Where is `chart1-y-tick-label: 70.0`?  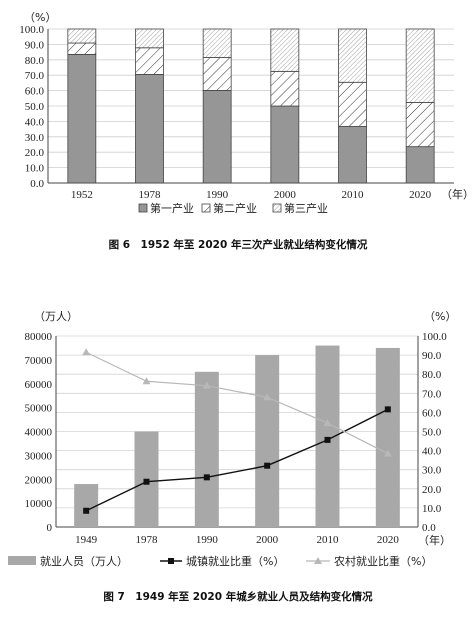 chart1-y-tick-label: 70.0 is located at coordinates (35, 76).